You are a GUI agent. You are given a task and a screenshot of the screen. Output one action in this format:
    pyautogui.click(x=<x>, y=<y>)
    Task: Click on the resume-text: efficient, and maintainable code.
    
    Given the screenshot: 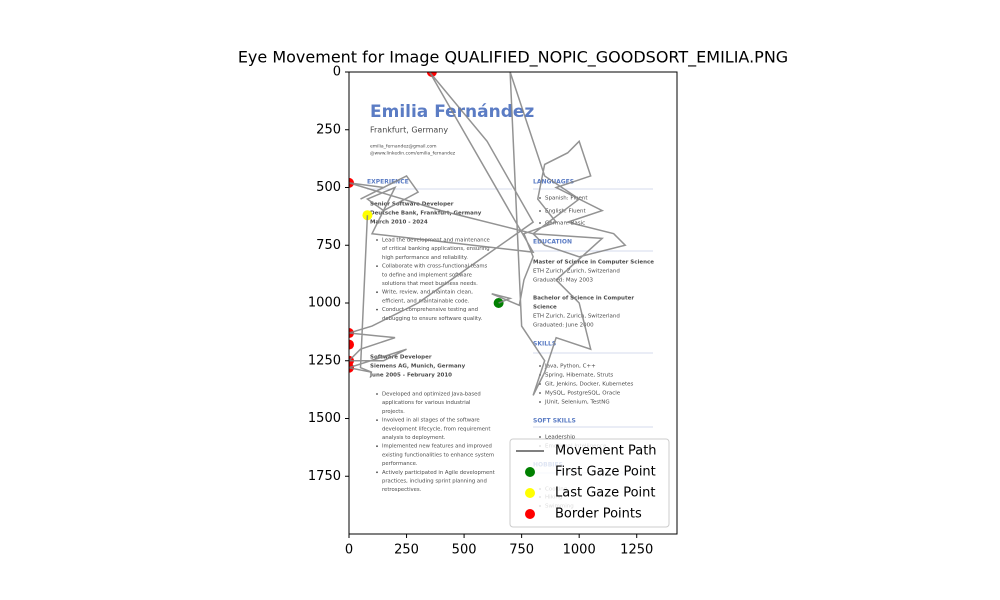 What is the action you would take?
    pyautogui.click(x=426, y=301)
    